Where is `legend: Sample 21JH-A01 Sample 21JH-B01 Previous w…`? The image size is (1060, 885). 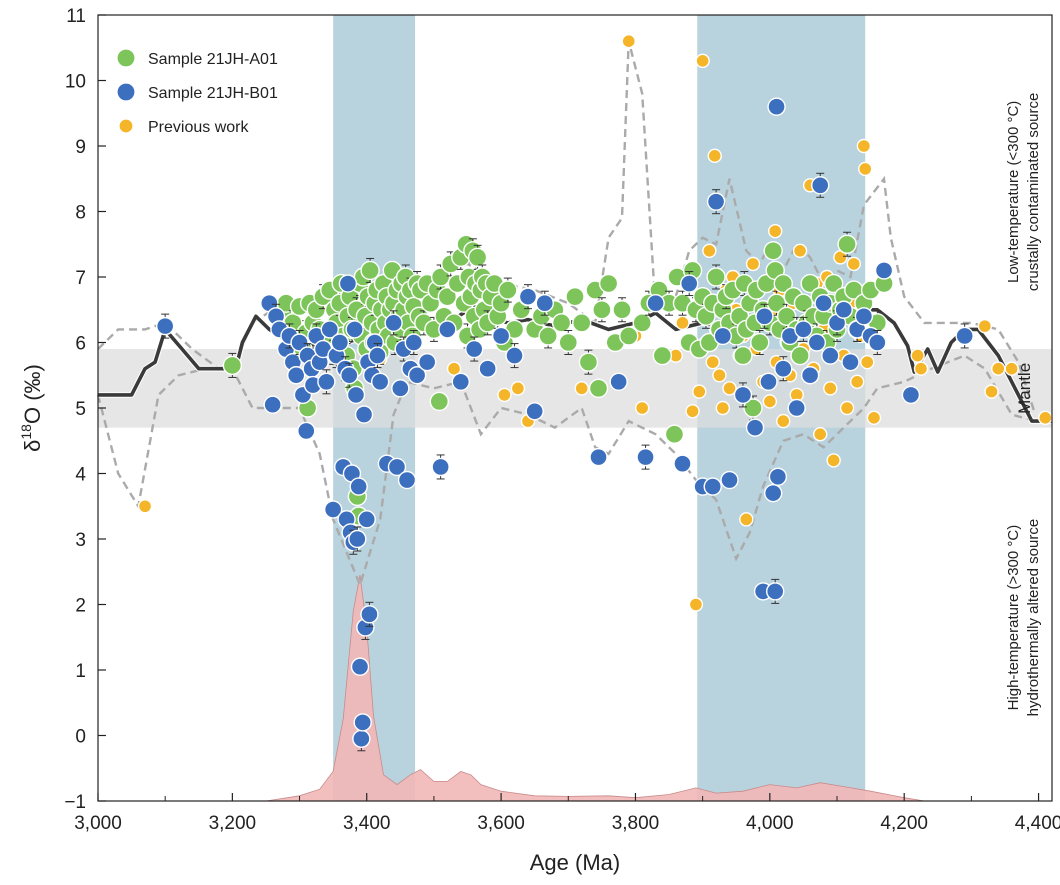 legend: Sample 21JH-A01 Sample 21JH-B01 Previous w… is located at coordinates (197, 92).